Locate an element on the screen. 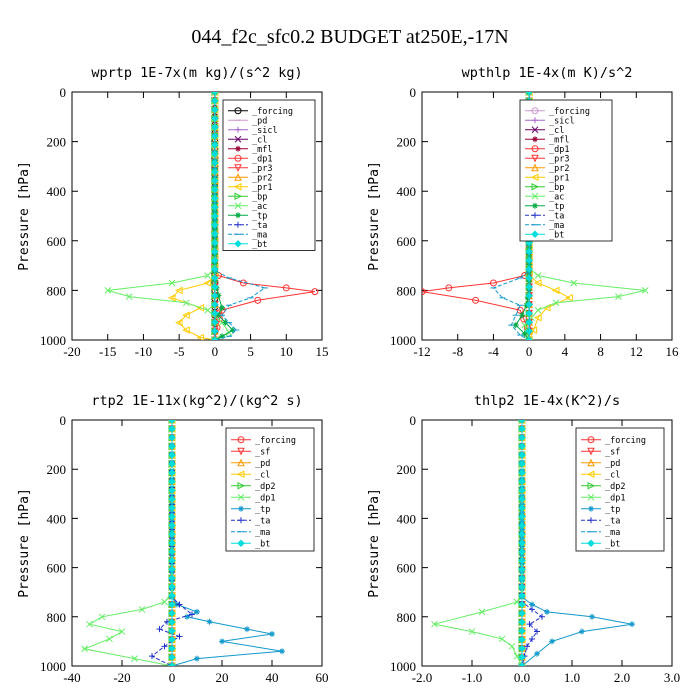 This screenshot has height=700, width=700. panel-2-legend-forcing-label: _forcing is located at coordinates (569, 112).